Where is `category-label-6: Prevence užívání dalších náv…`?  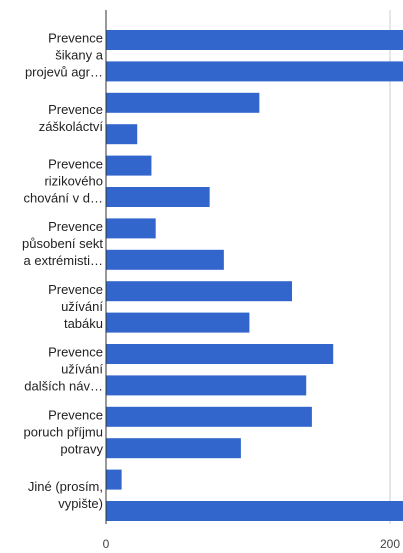 category-label-6: Prevence užívání dalších náv… is located at coordinates (63, 369).